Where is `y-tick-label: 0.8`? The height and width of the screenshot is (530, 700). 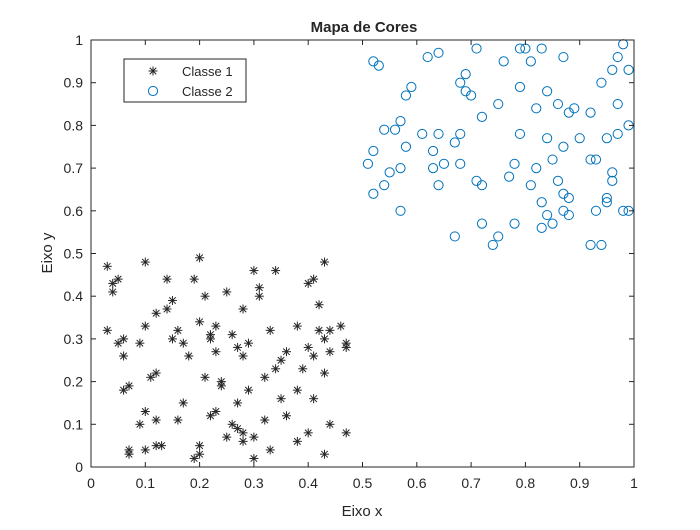 y-tick-label: 0.8 is located at coordinates (74, 125).